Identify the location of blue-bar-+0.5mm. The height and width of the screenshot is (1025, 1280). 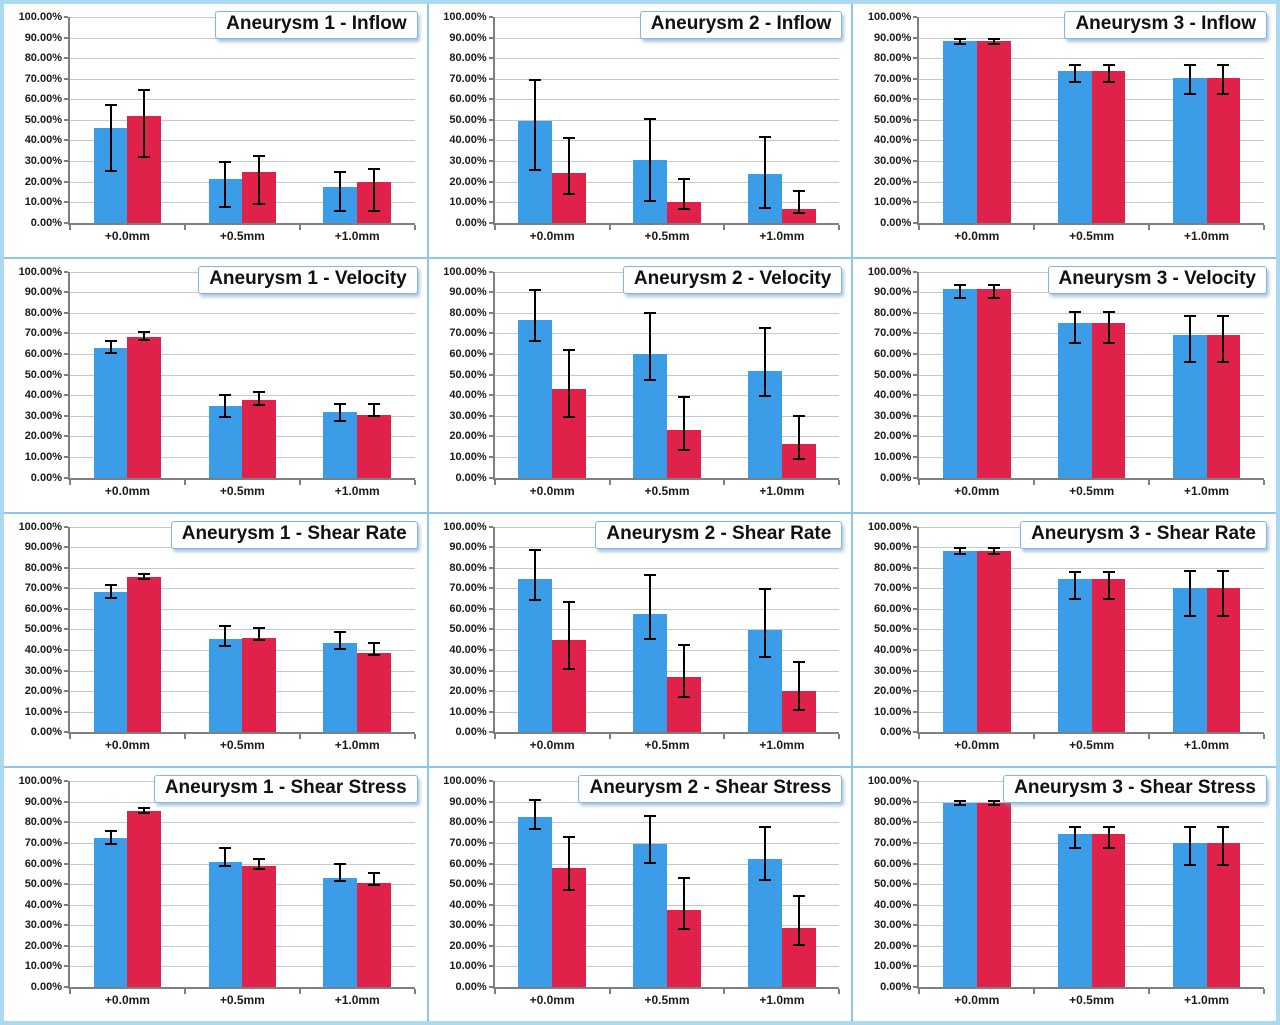
(225, 924).